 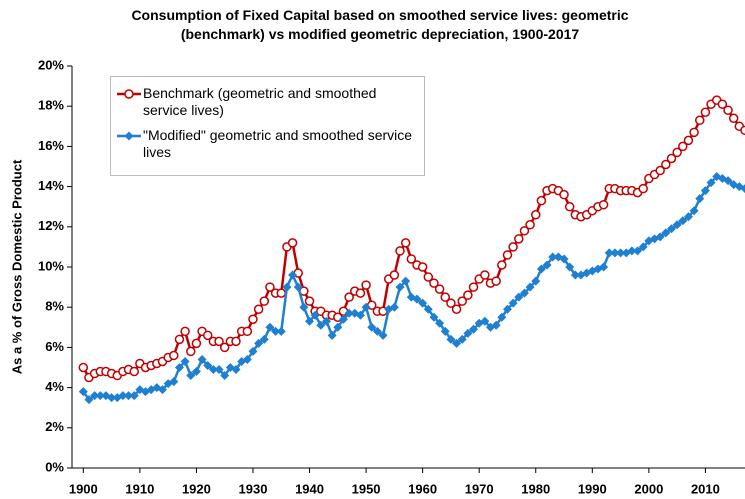 What do you see at coordinates (253, 488) in the screenshot?
I see `x-tick-label: 1930` at bounding box center [253, 488].